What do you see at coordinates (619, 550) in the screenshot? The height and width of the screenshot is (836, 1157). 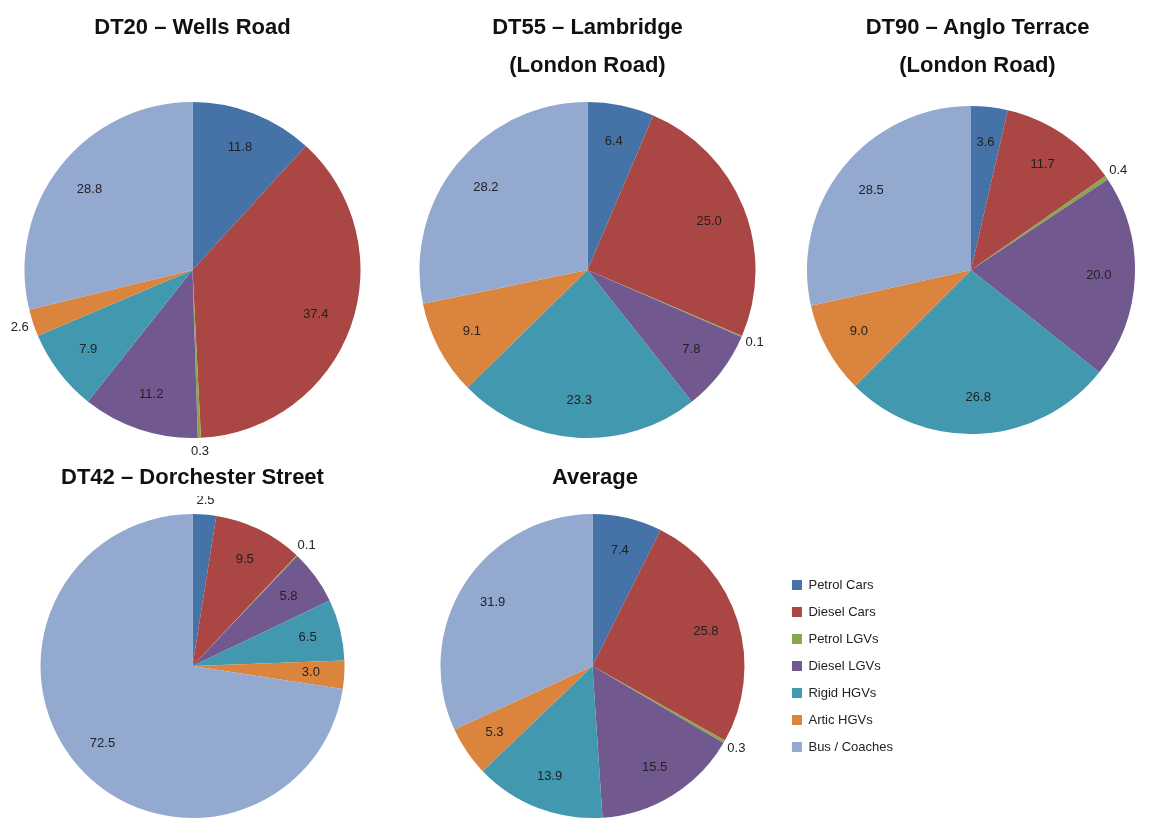 I see `data-label: 7.4` at bounding box center [619, 550].